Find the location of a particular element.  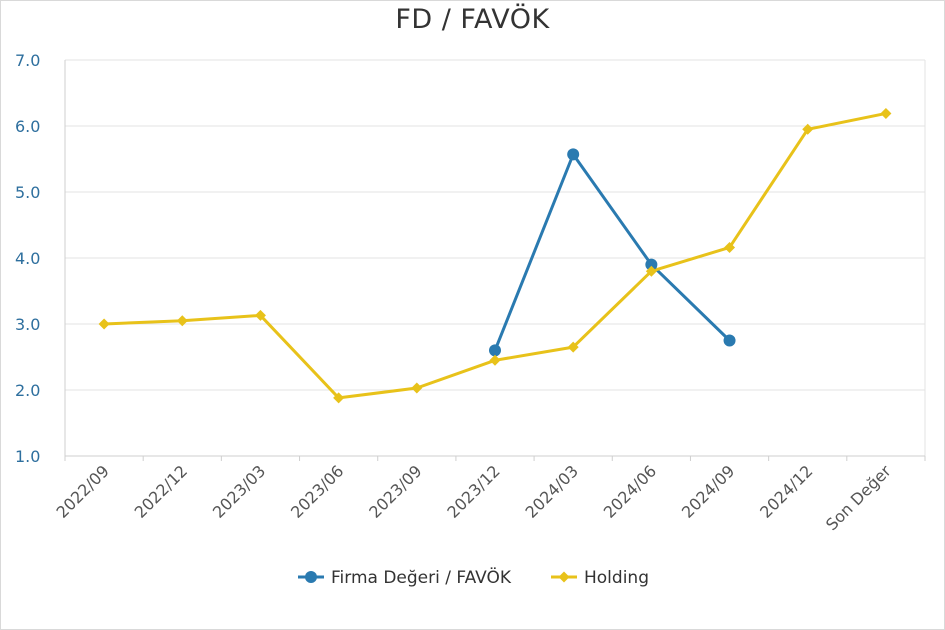

x-tick-label: 2023/12 is located at coordinates (473, 491).